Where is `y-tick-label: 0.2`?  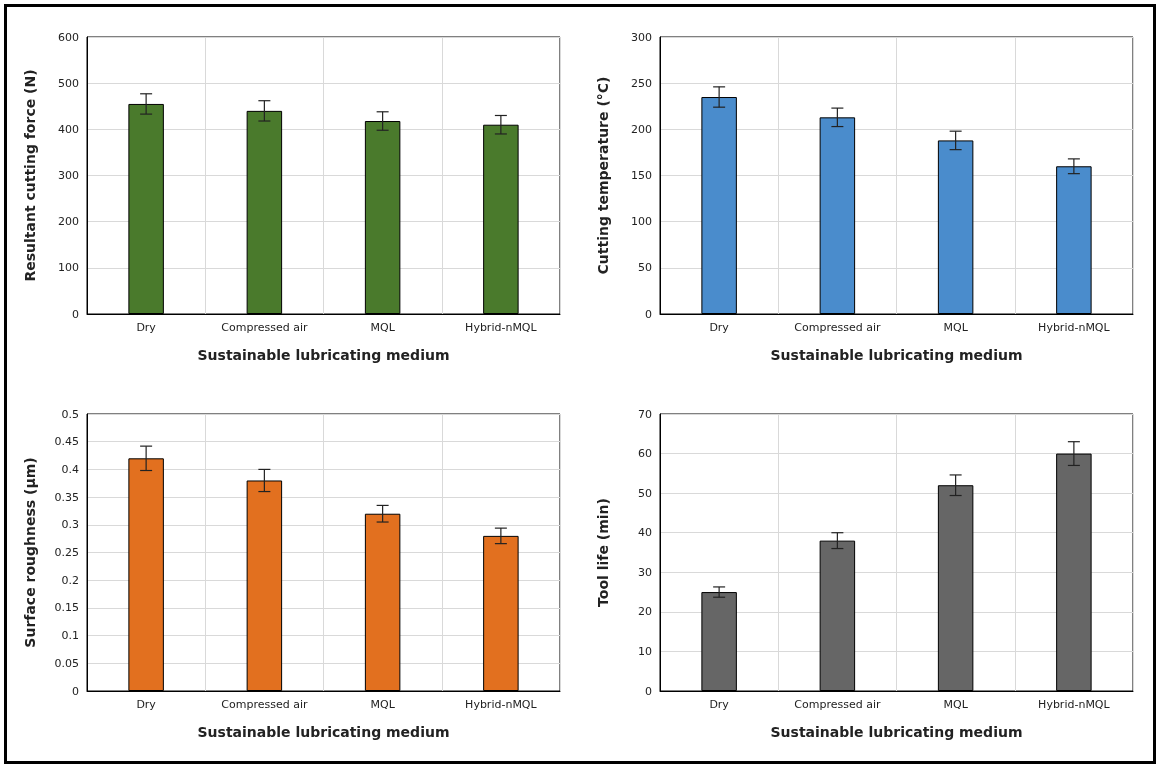 y-tick-label: 0.2 is located at coordinates (70, 580).